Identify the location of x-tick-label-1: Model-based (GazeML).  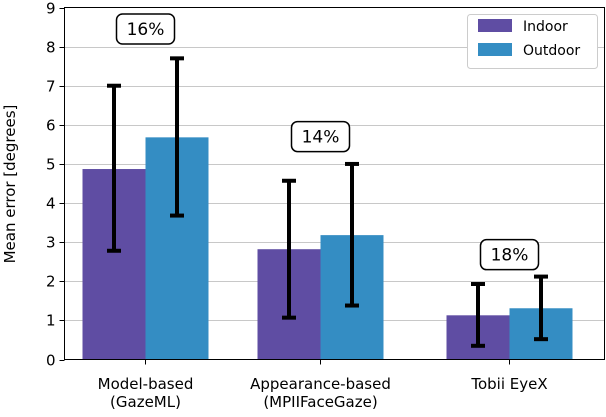
(146, 393).